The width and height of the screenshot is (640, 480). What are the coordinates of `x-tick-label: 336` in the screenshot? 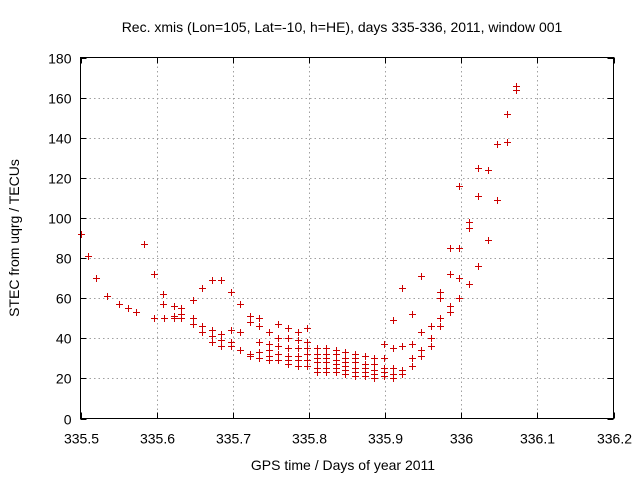 It's located at (462, 439).